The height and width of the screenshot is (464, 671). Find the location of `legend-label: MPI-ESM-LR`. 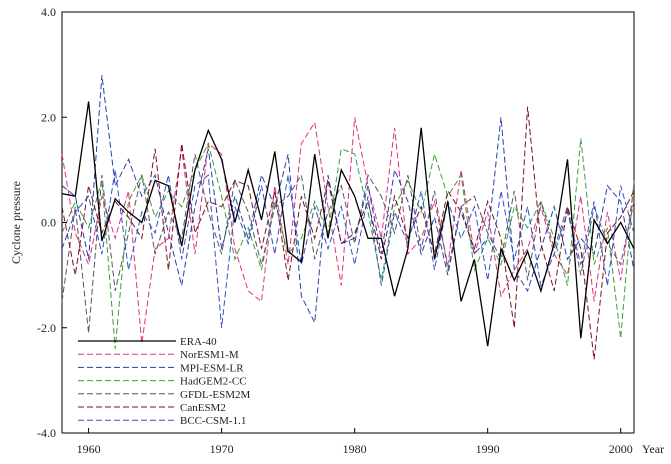

legend-label: MPI-ESM-LR is located at coordinates (212, 368).